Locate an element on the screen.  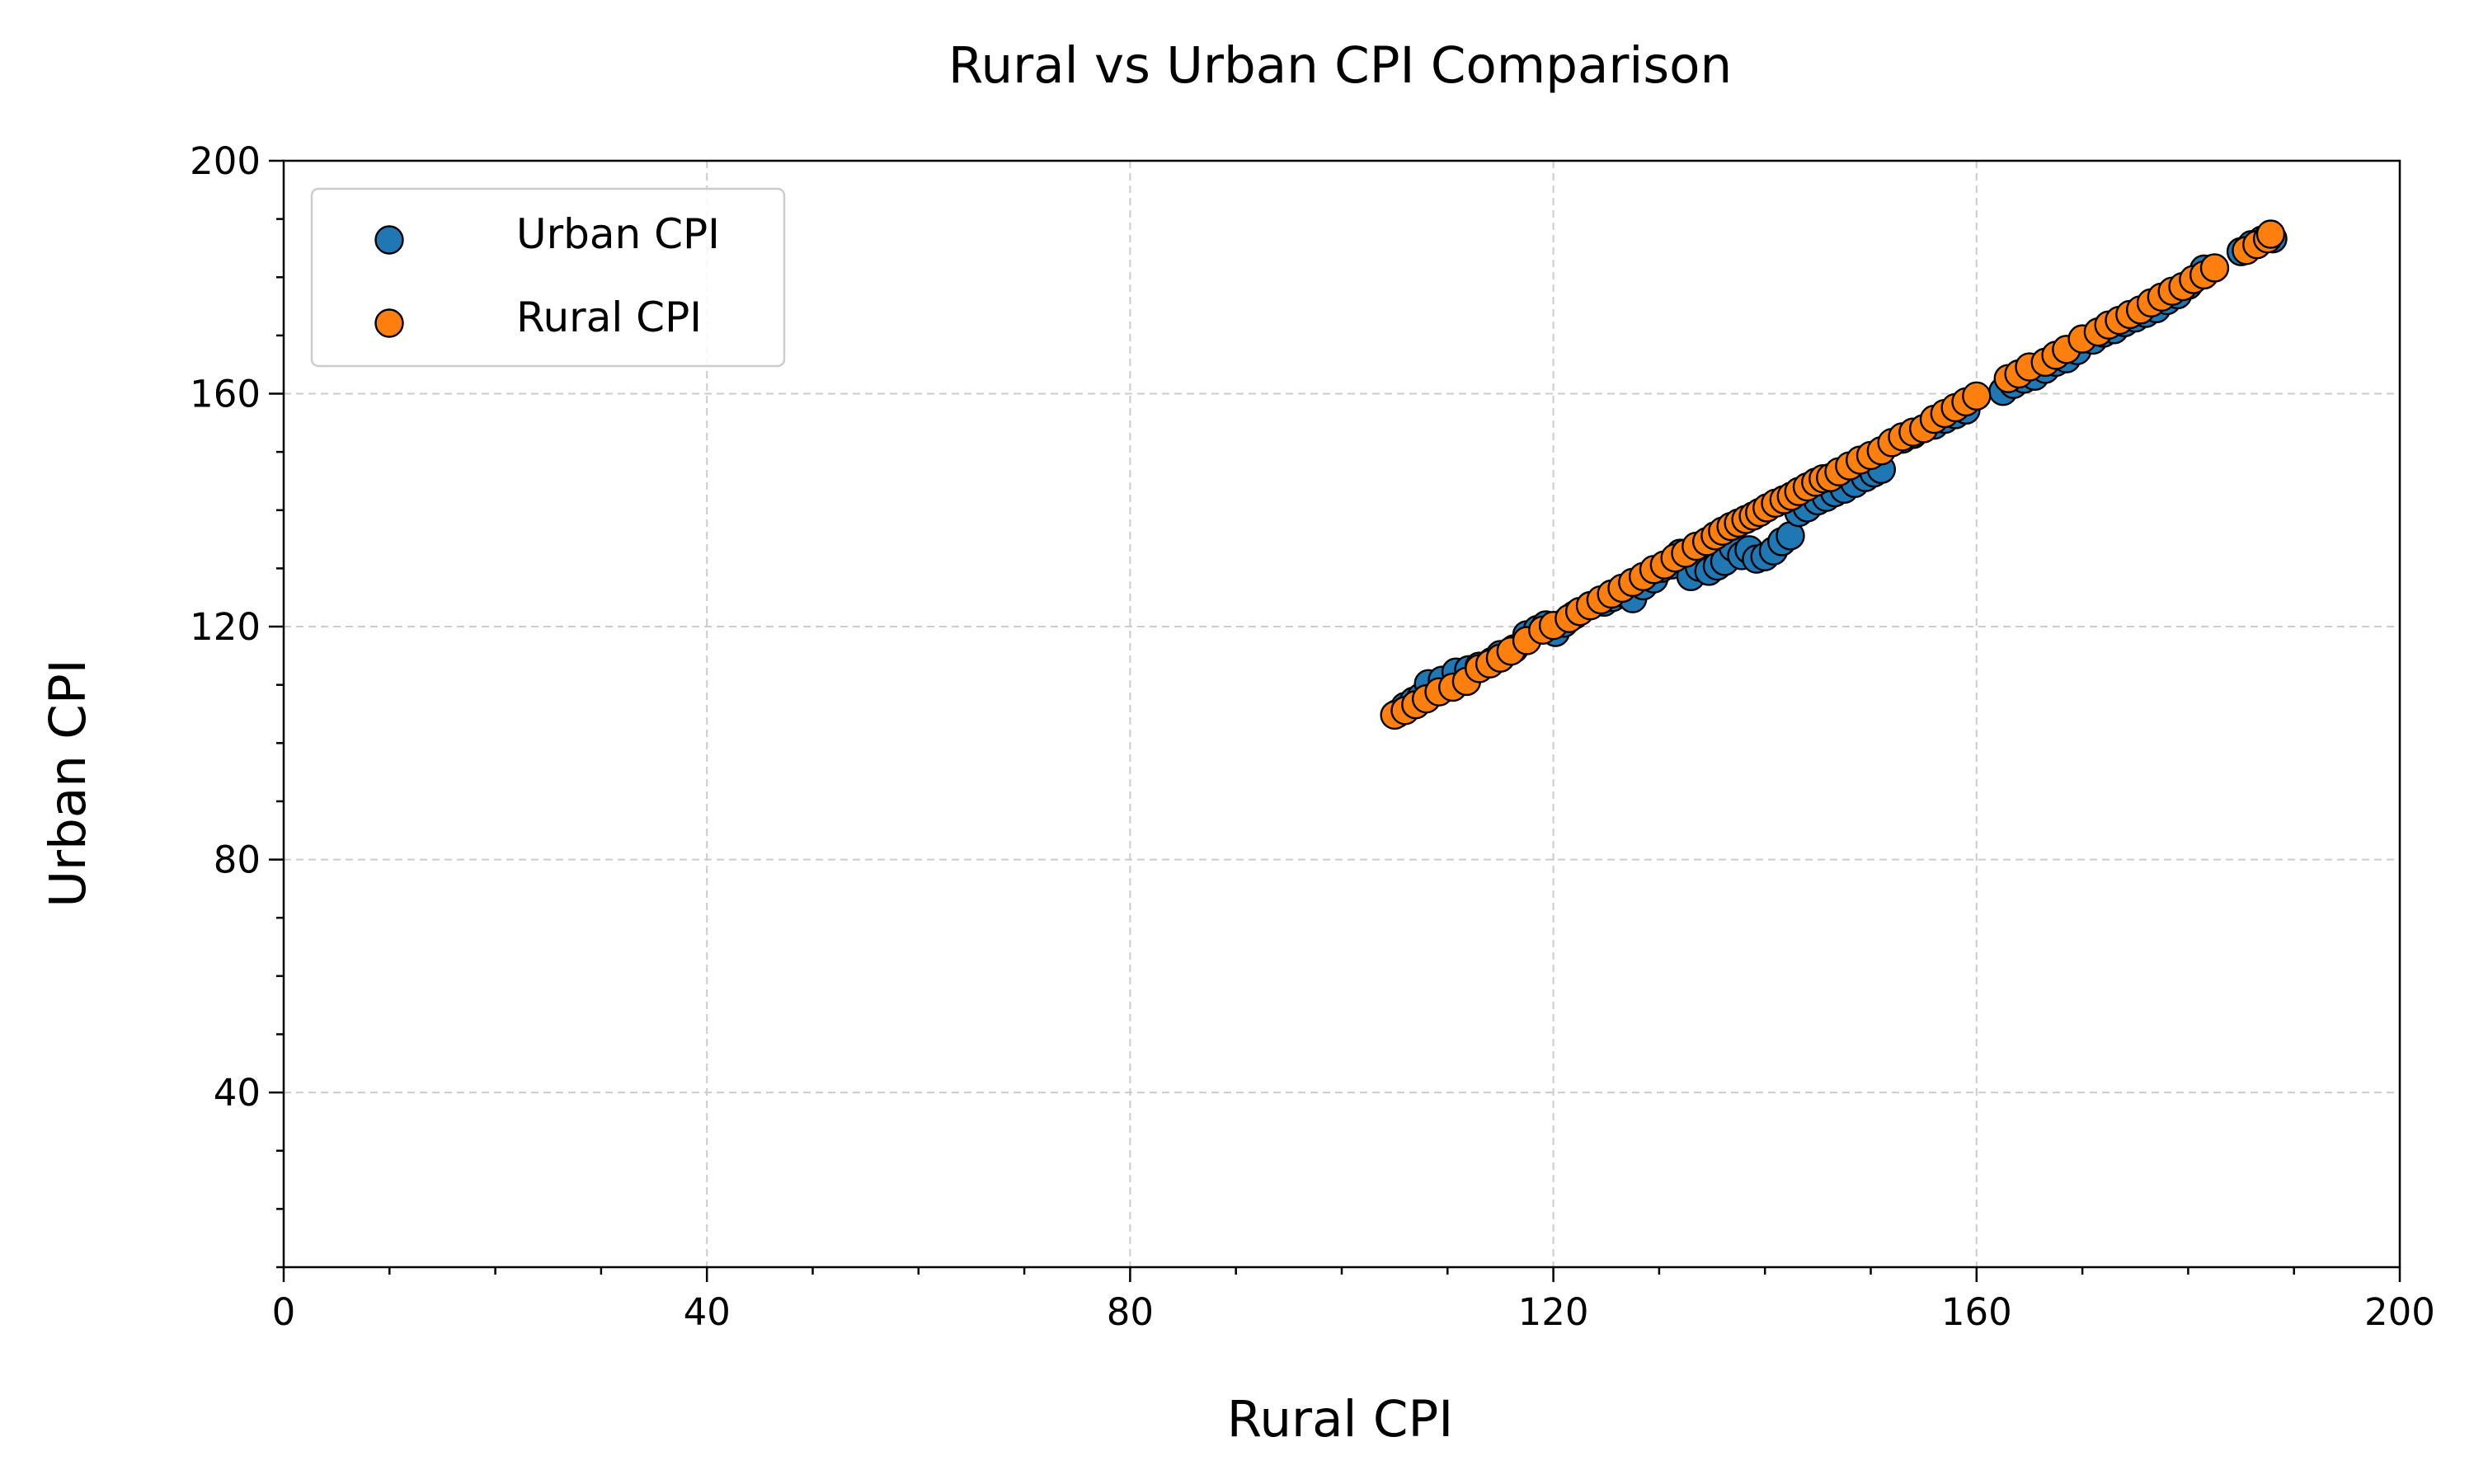
x-tick-label: 40 is located at coordinates (707, 1312).